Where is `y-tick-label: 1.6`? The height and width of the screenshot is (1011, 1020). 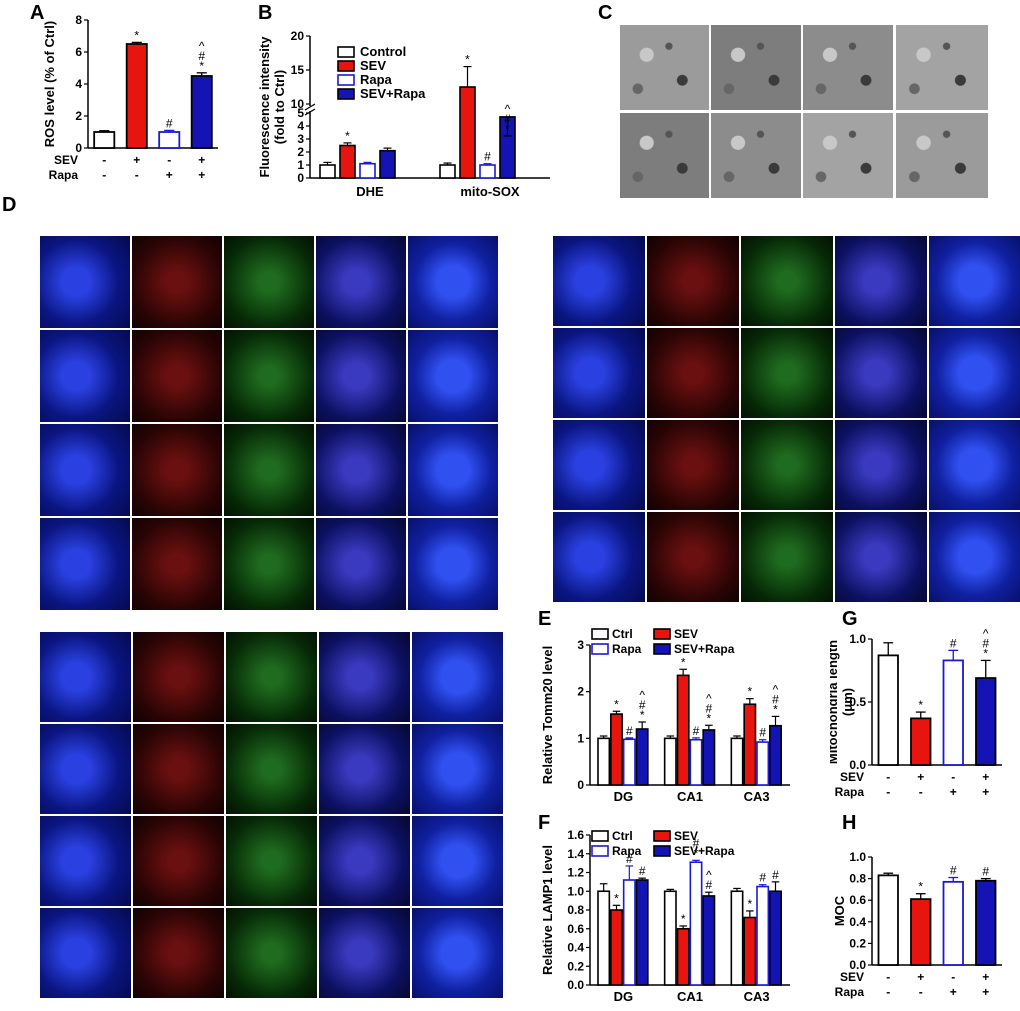 y-tick-label: 1.6 is located at coordinates (575, 835).